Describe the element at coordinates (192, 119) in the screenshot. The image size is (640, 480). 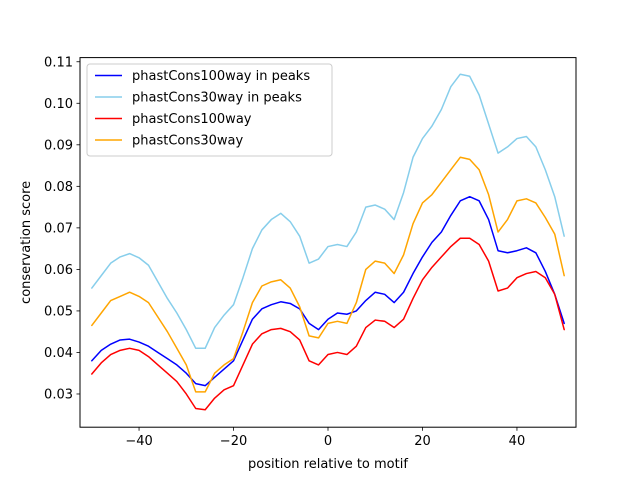
I see `legend-entry-2: phastCons100way` at that location.